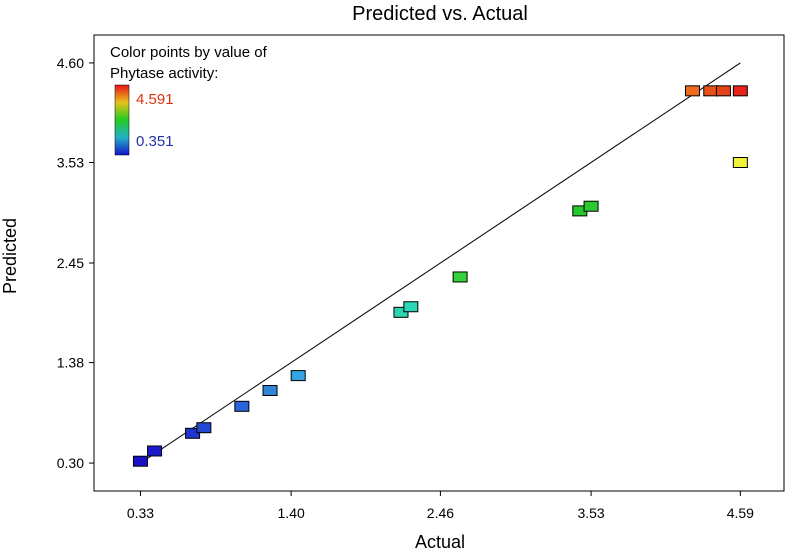 This screenshot has height=552, width=788. Describe the element at coordinates (590, 513) in the screenshot. I see `x-tick-label-3: 3.53` at that location.